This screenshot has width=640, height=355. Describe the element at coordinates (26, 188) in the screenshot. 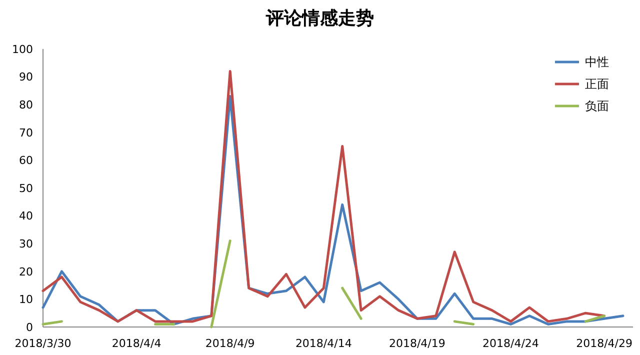

I see `y-tick-label: 50` at that location.